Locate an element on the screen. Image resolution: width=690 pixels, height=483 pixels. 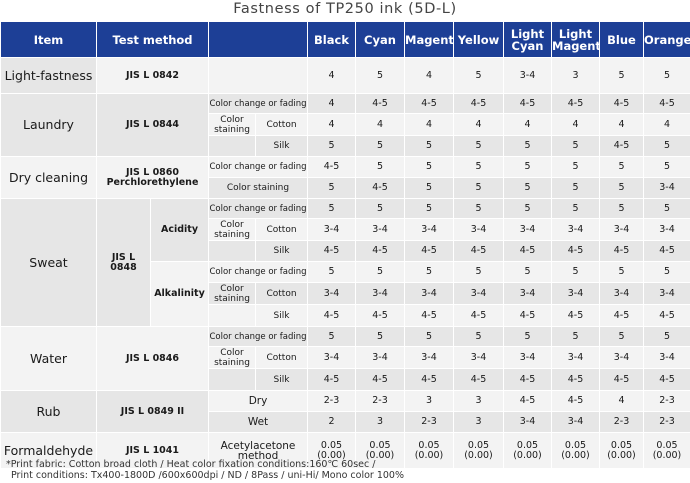
sub-acidity: Acidity is located at coordinates (179, 230).